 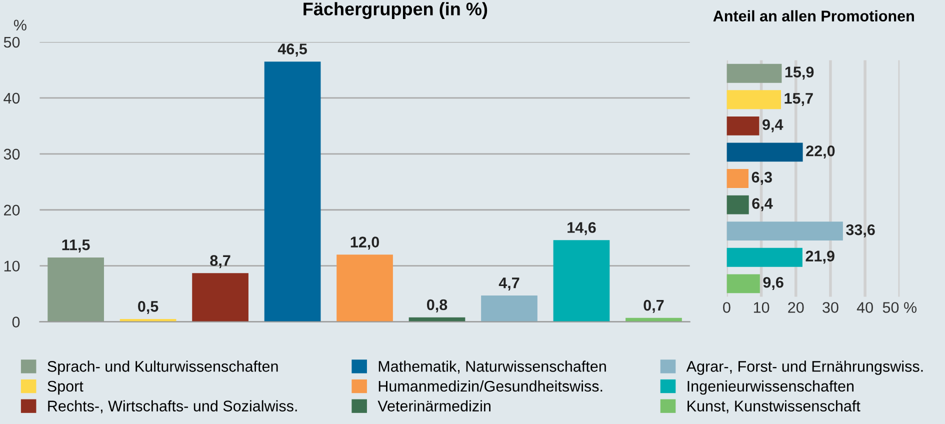 I want to click on legend-label: Kunst, Kunstwissenschaft, so click(x=774, y=407).